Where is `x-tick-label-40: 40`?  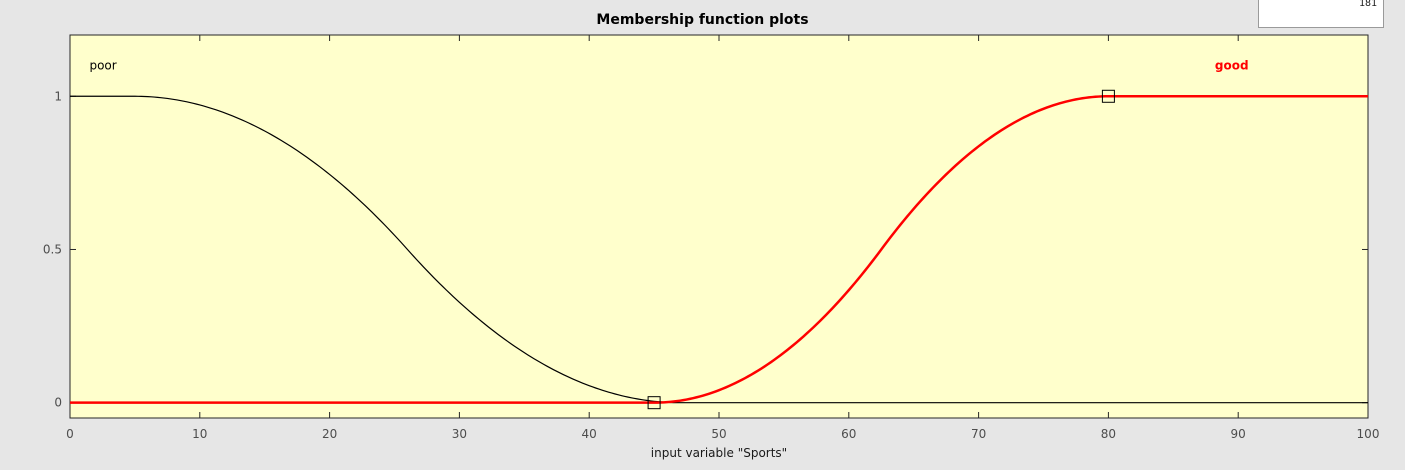
x-tick-label-40: 40 is located at coordinates (589, 434).